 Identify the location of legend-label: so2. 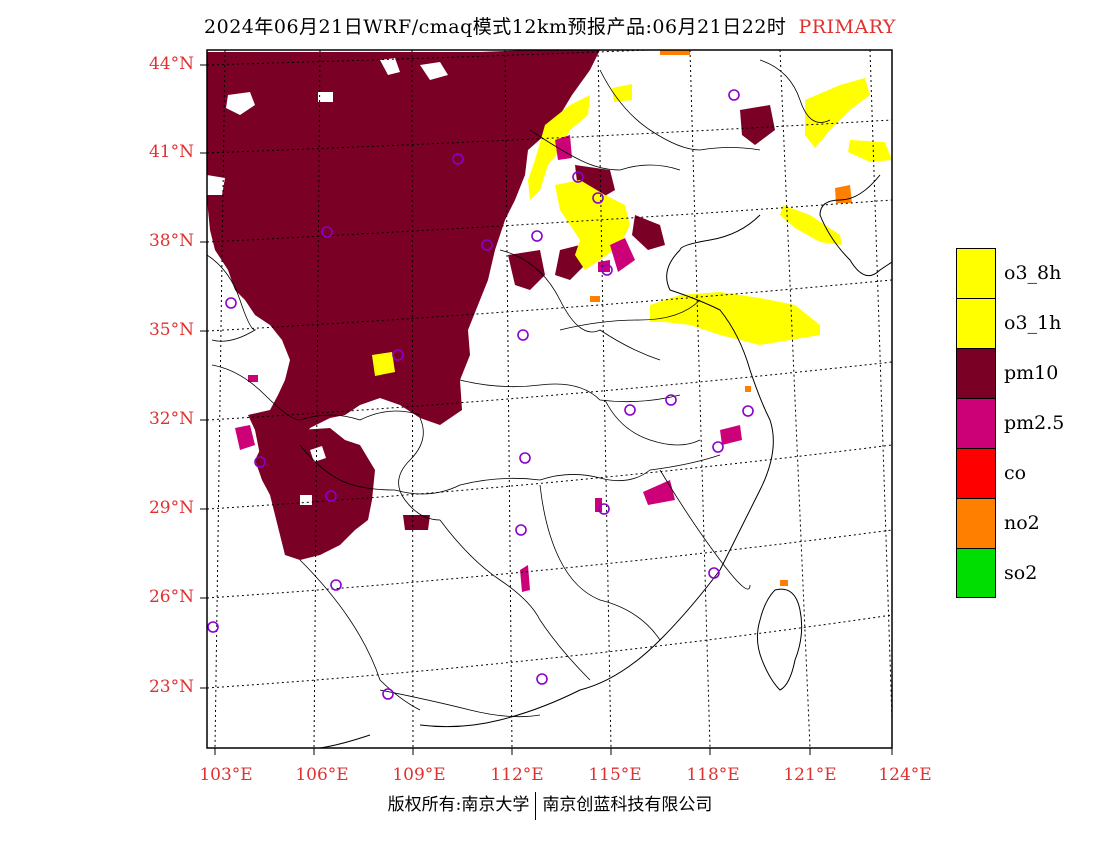
(1021, 573).